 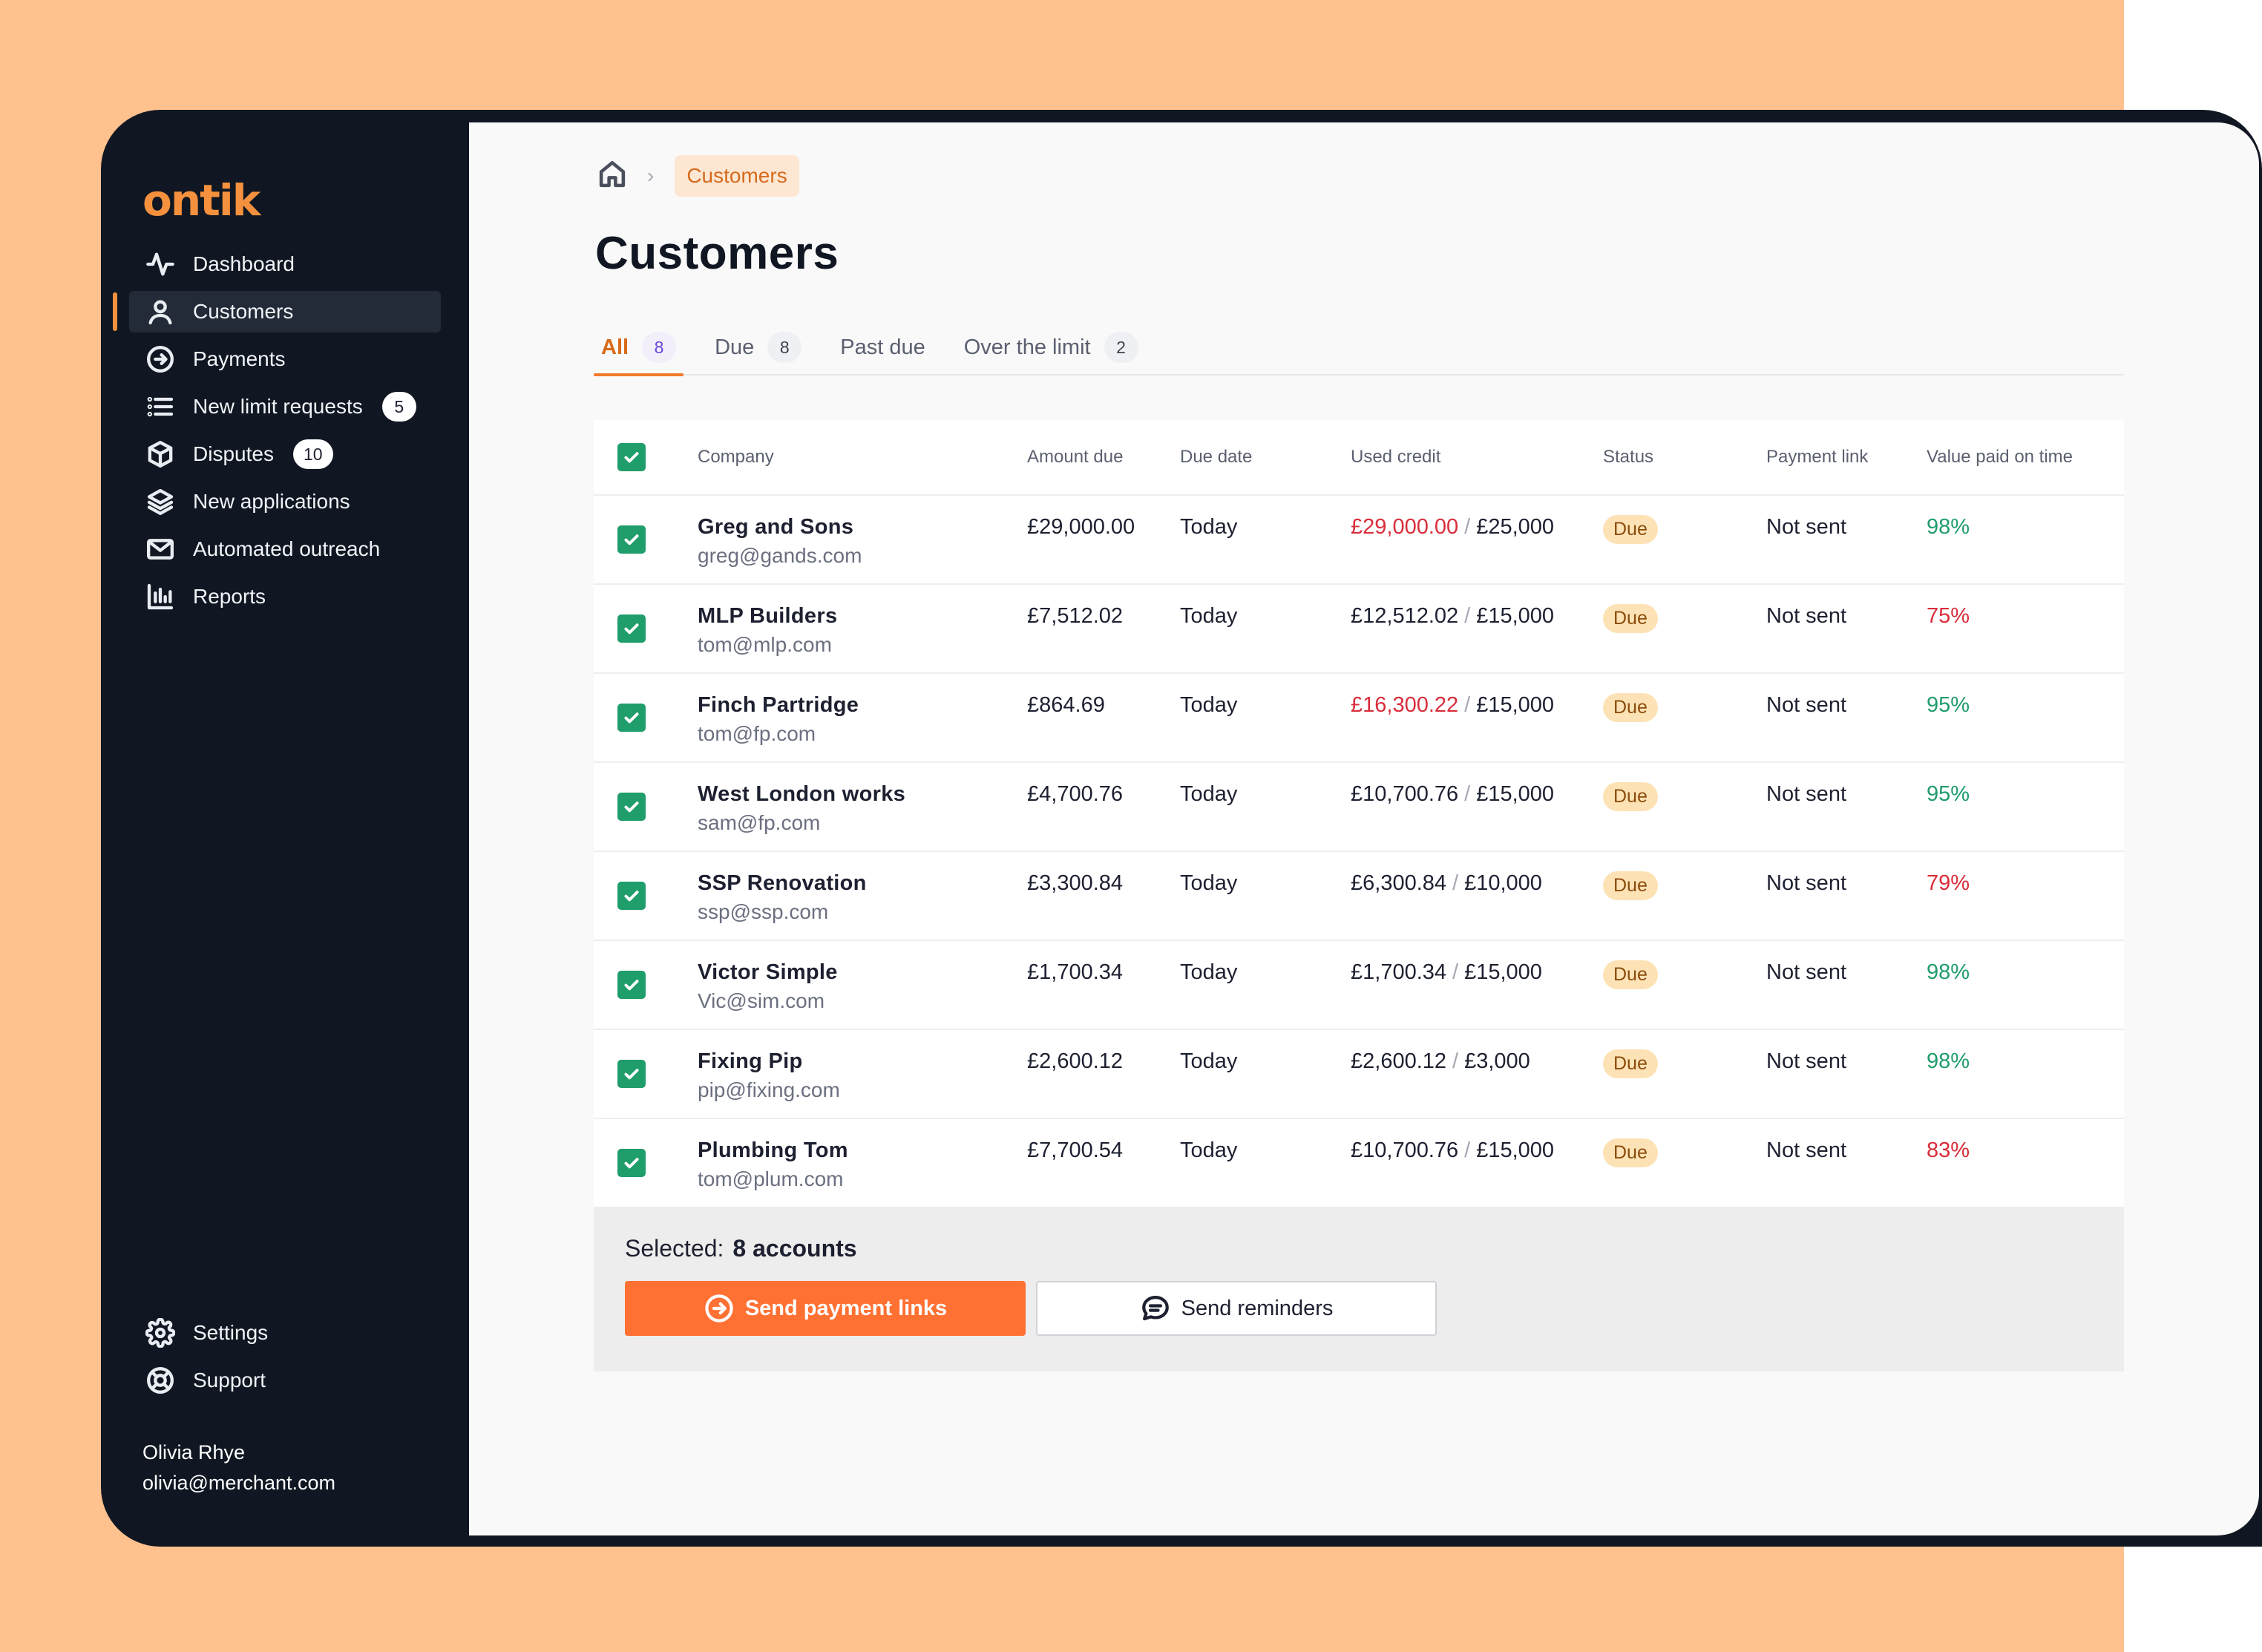 I want to click on column-header-value-paid-on-time: Value paid on time, so click(x=2000, y=457).